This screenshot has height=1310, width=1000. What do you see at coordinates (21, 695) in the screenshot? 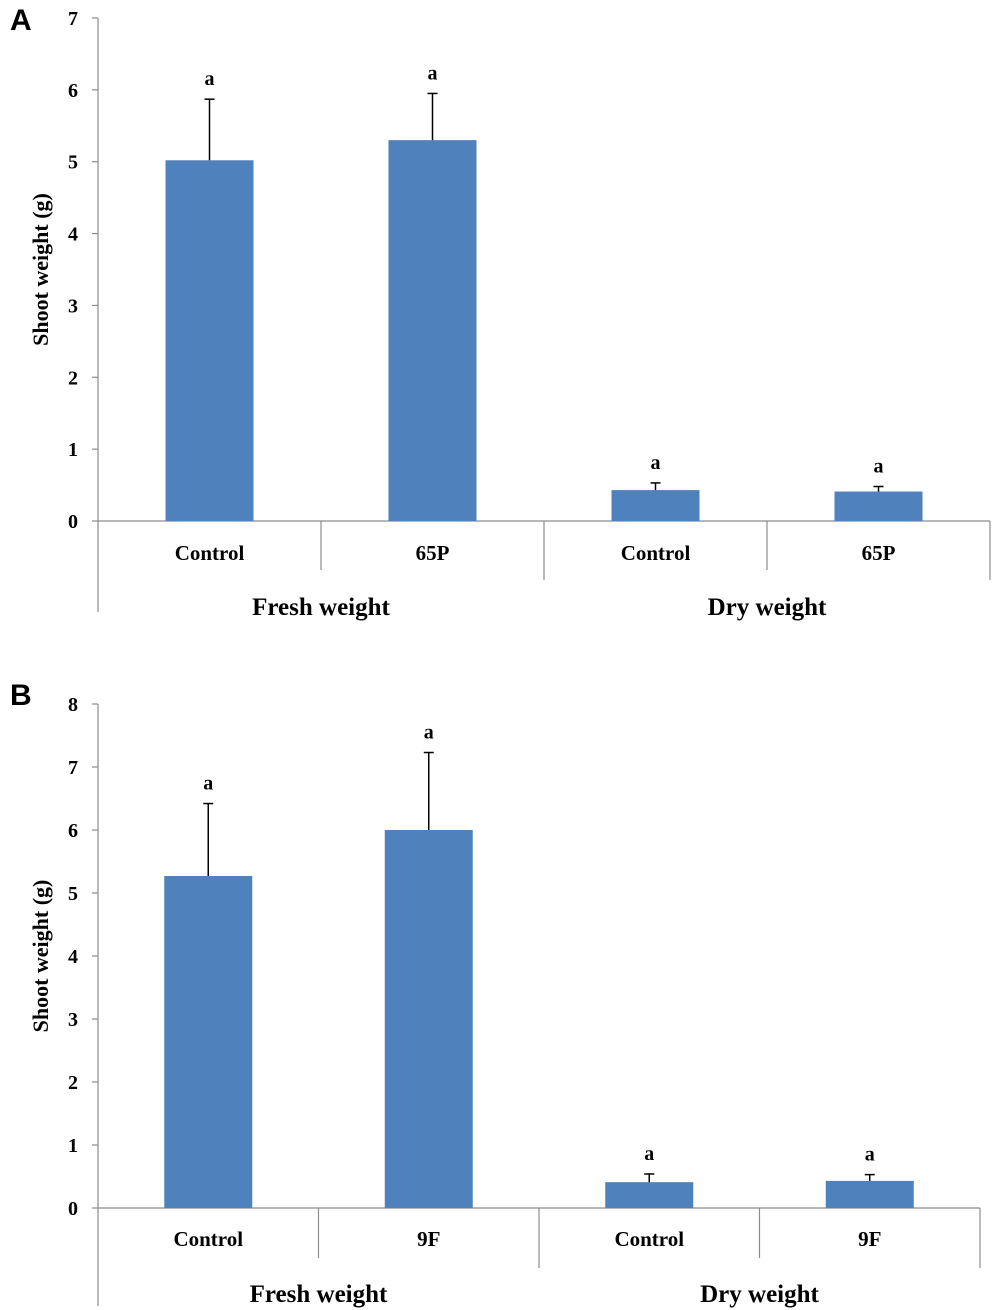
I see `panel-letter: B` at bounding box center [21, 695].